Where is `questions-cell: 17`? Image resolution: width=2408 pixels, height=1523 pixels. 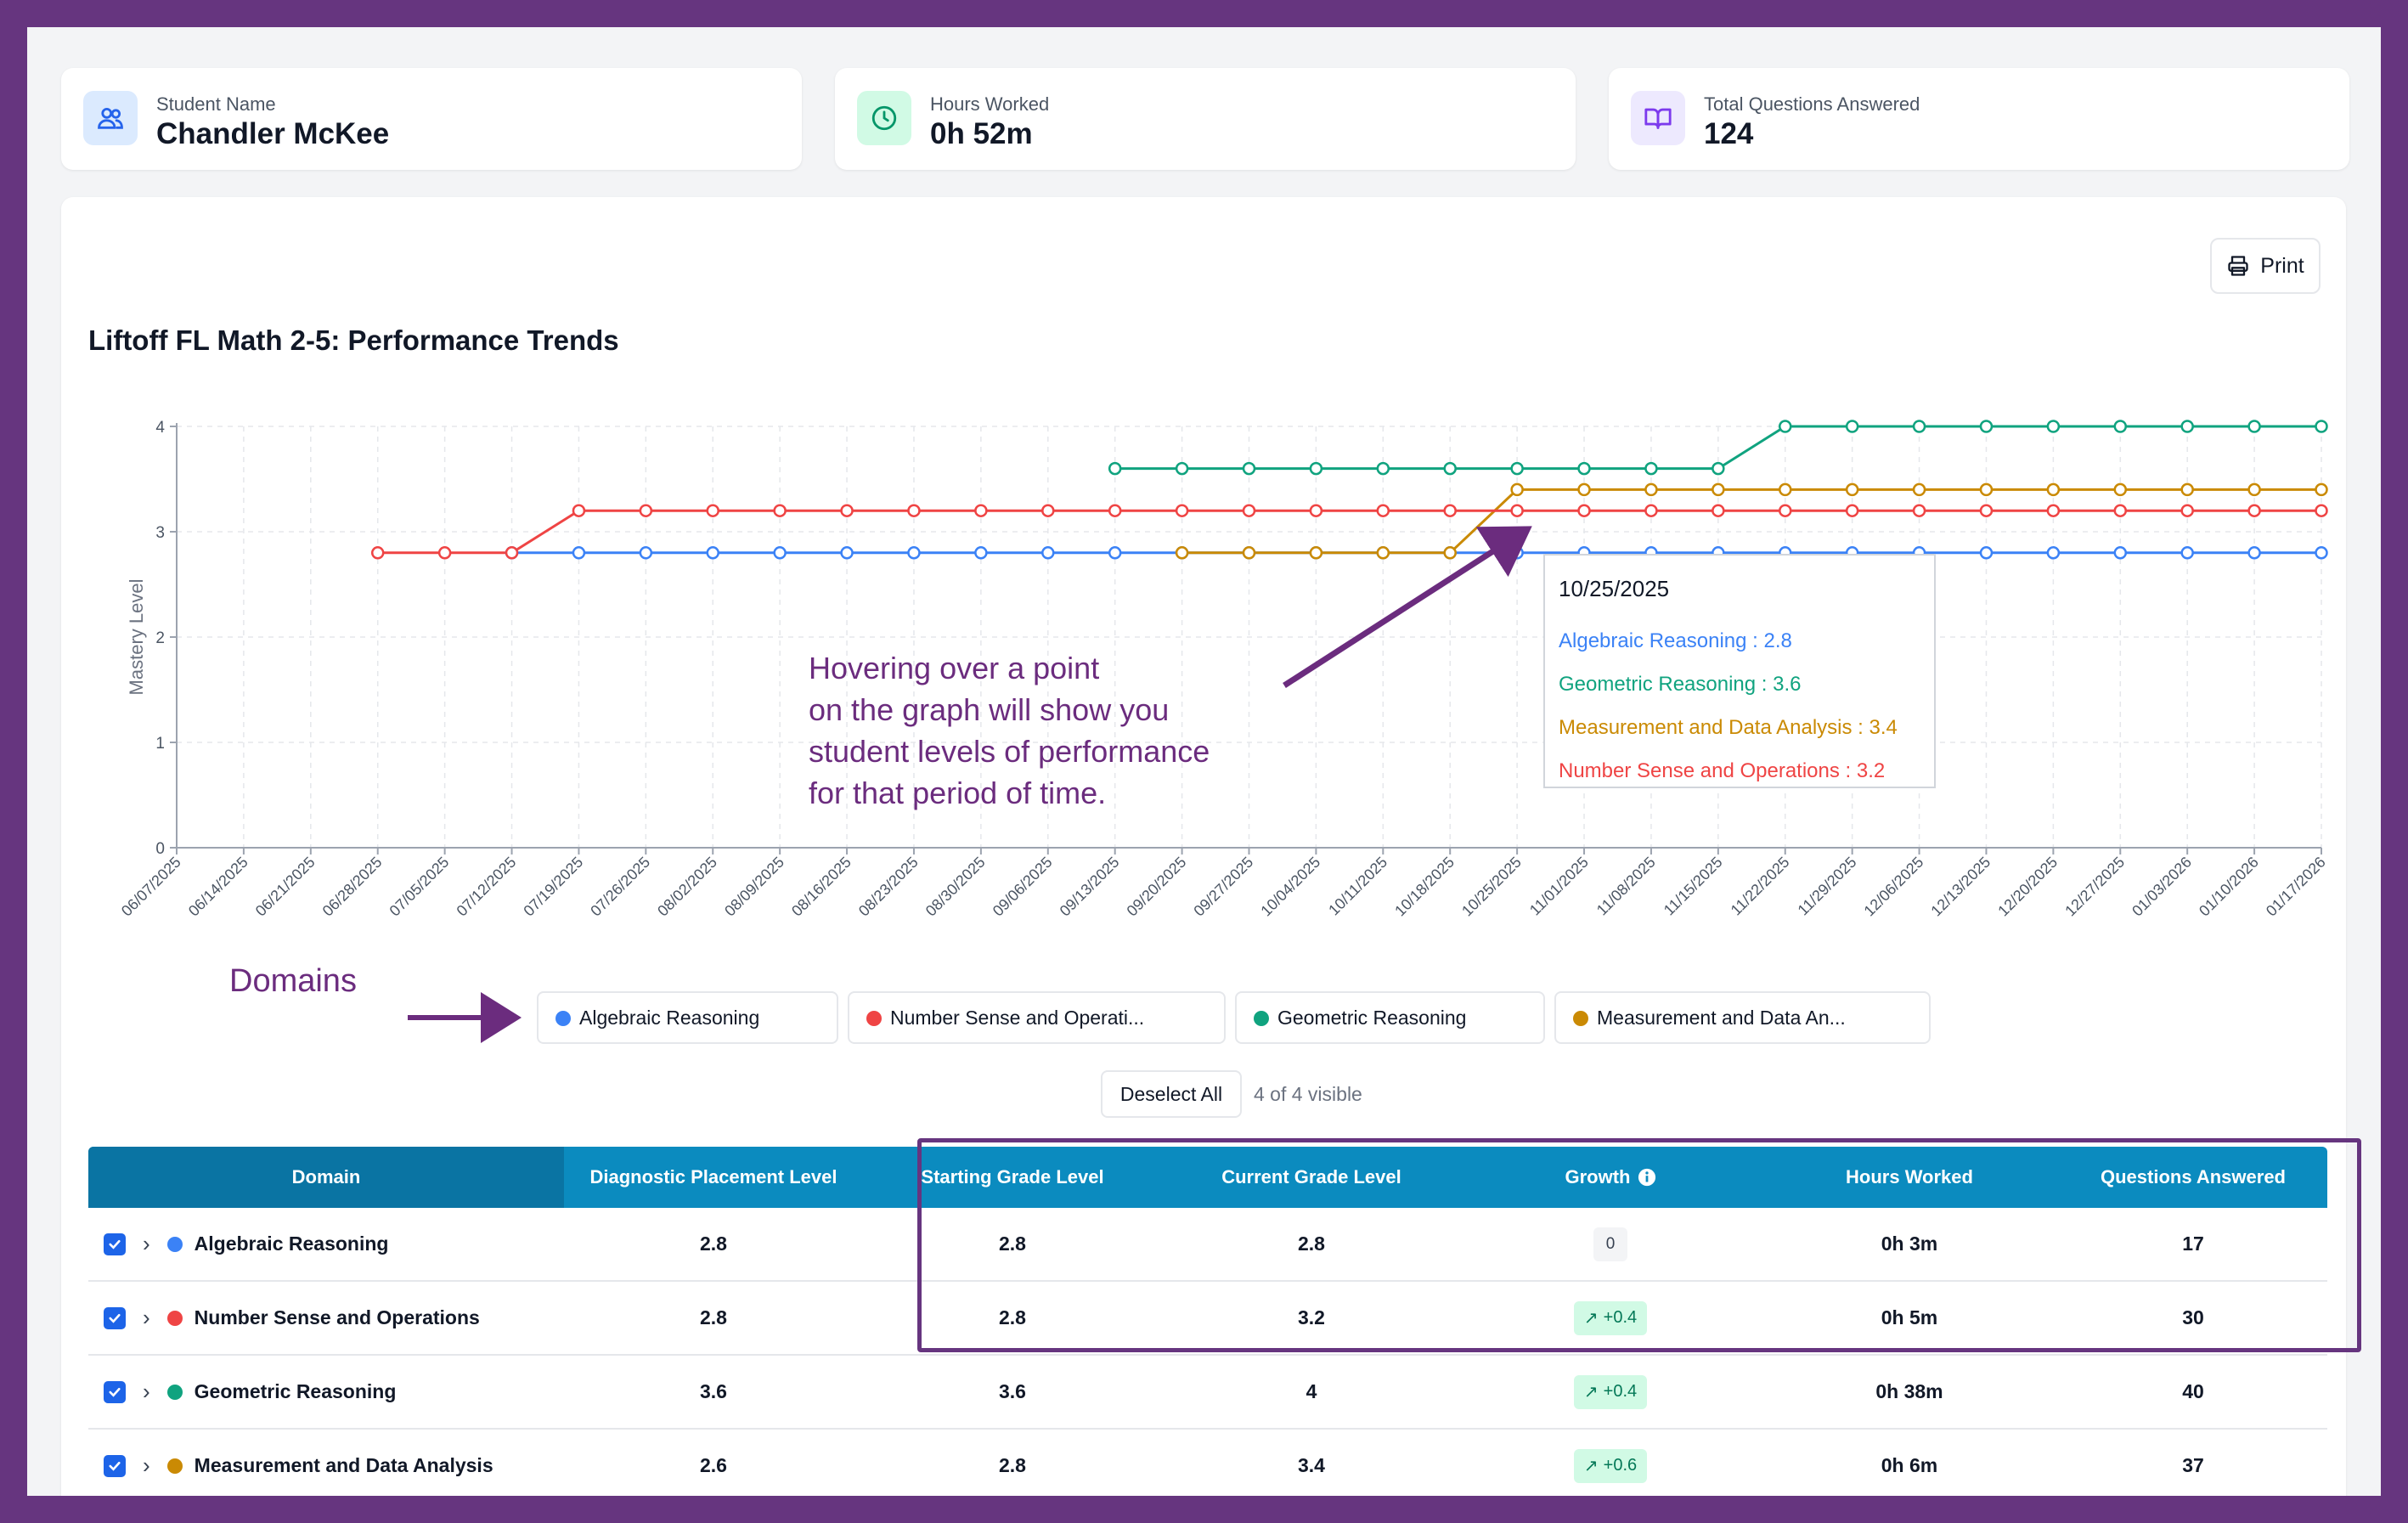 questions-cell: 17 is located at coordinates (2193, 1244).